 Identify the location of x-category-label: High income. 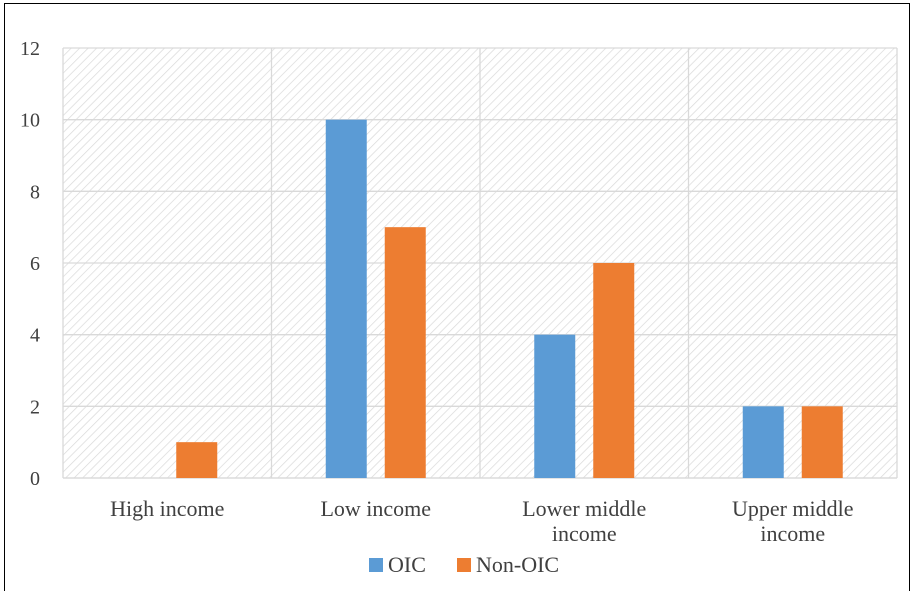
(167, 508).